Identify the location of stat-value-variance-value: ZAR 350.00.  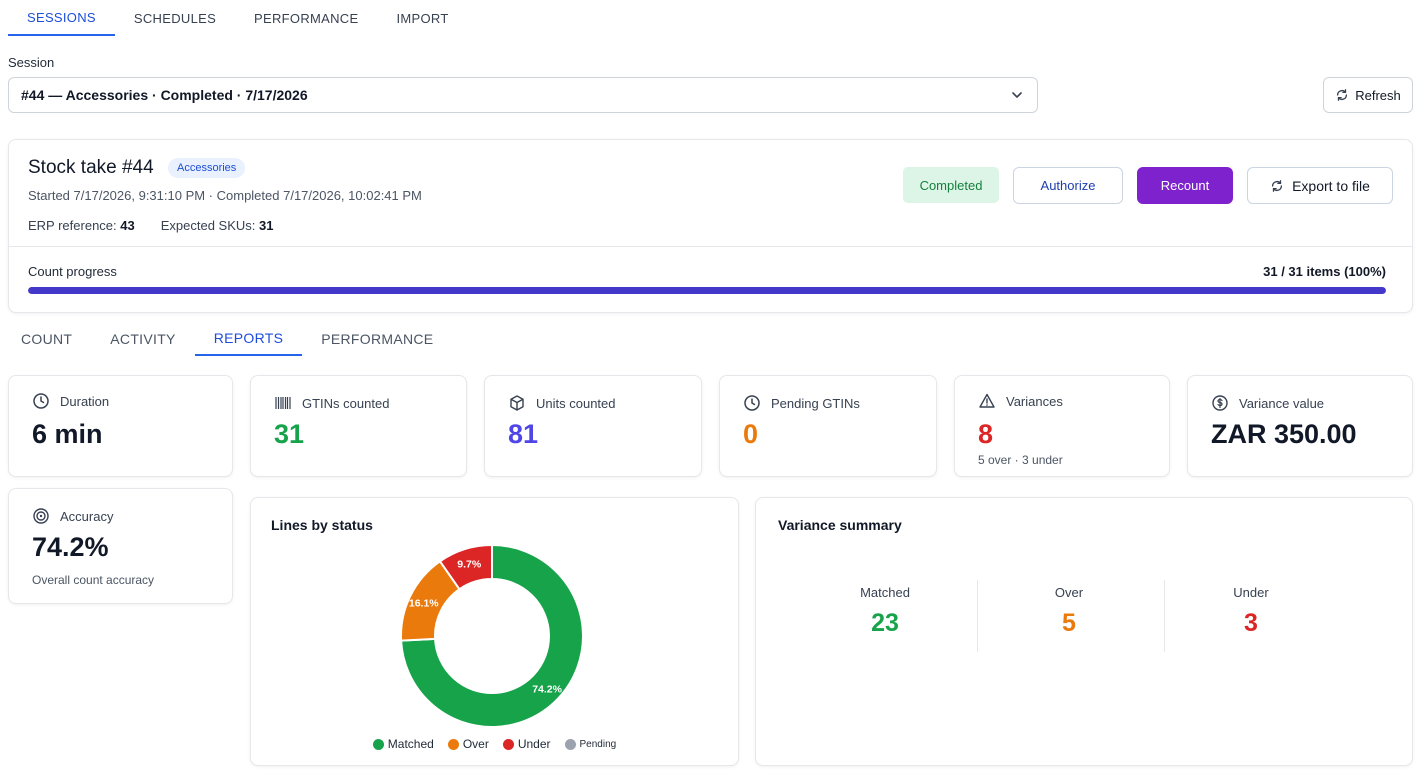
(1284, 434).